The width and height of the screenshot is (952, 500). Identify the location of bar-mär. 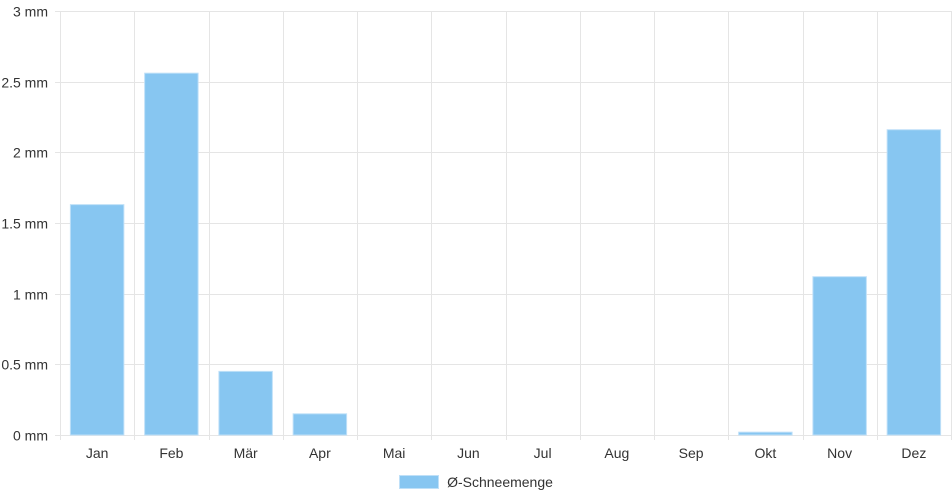
(245, 403).